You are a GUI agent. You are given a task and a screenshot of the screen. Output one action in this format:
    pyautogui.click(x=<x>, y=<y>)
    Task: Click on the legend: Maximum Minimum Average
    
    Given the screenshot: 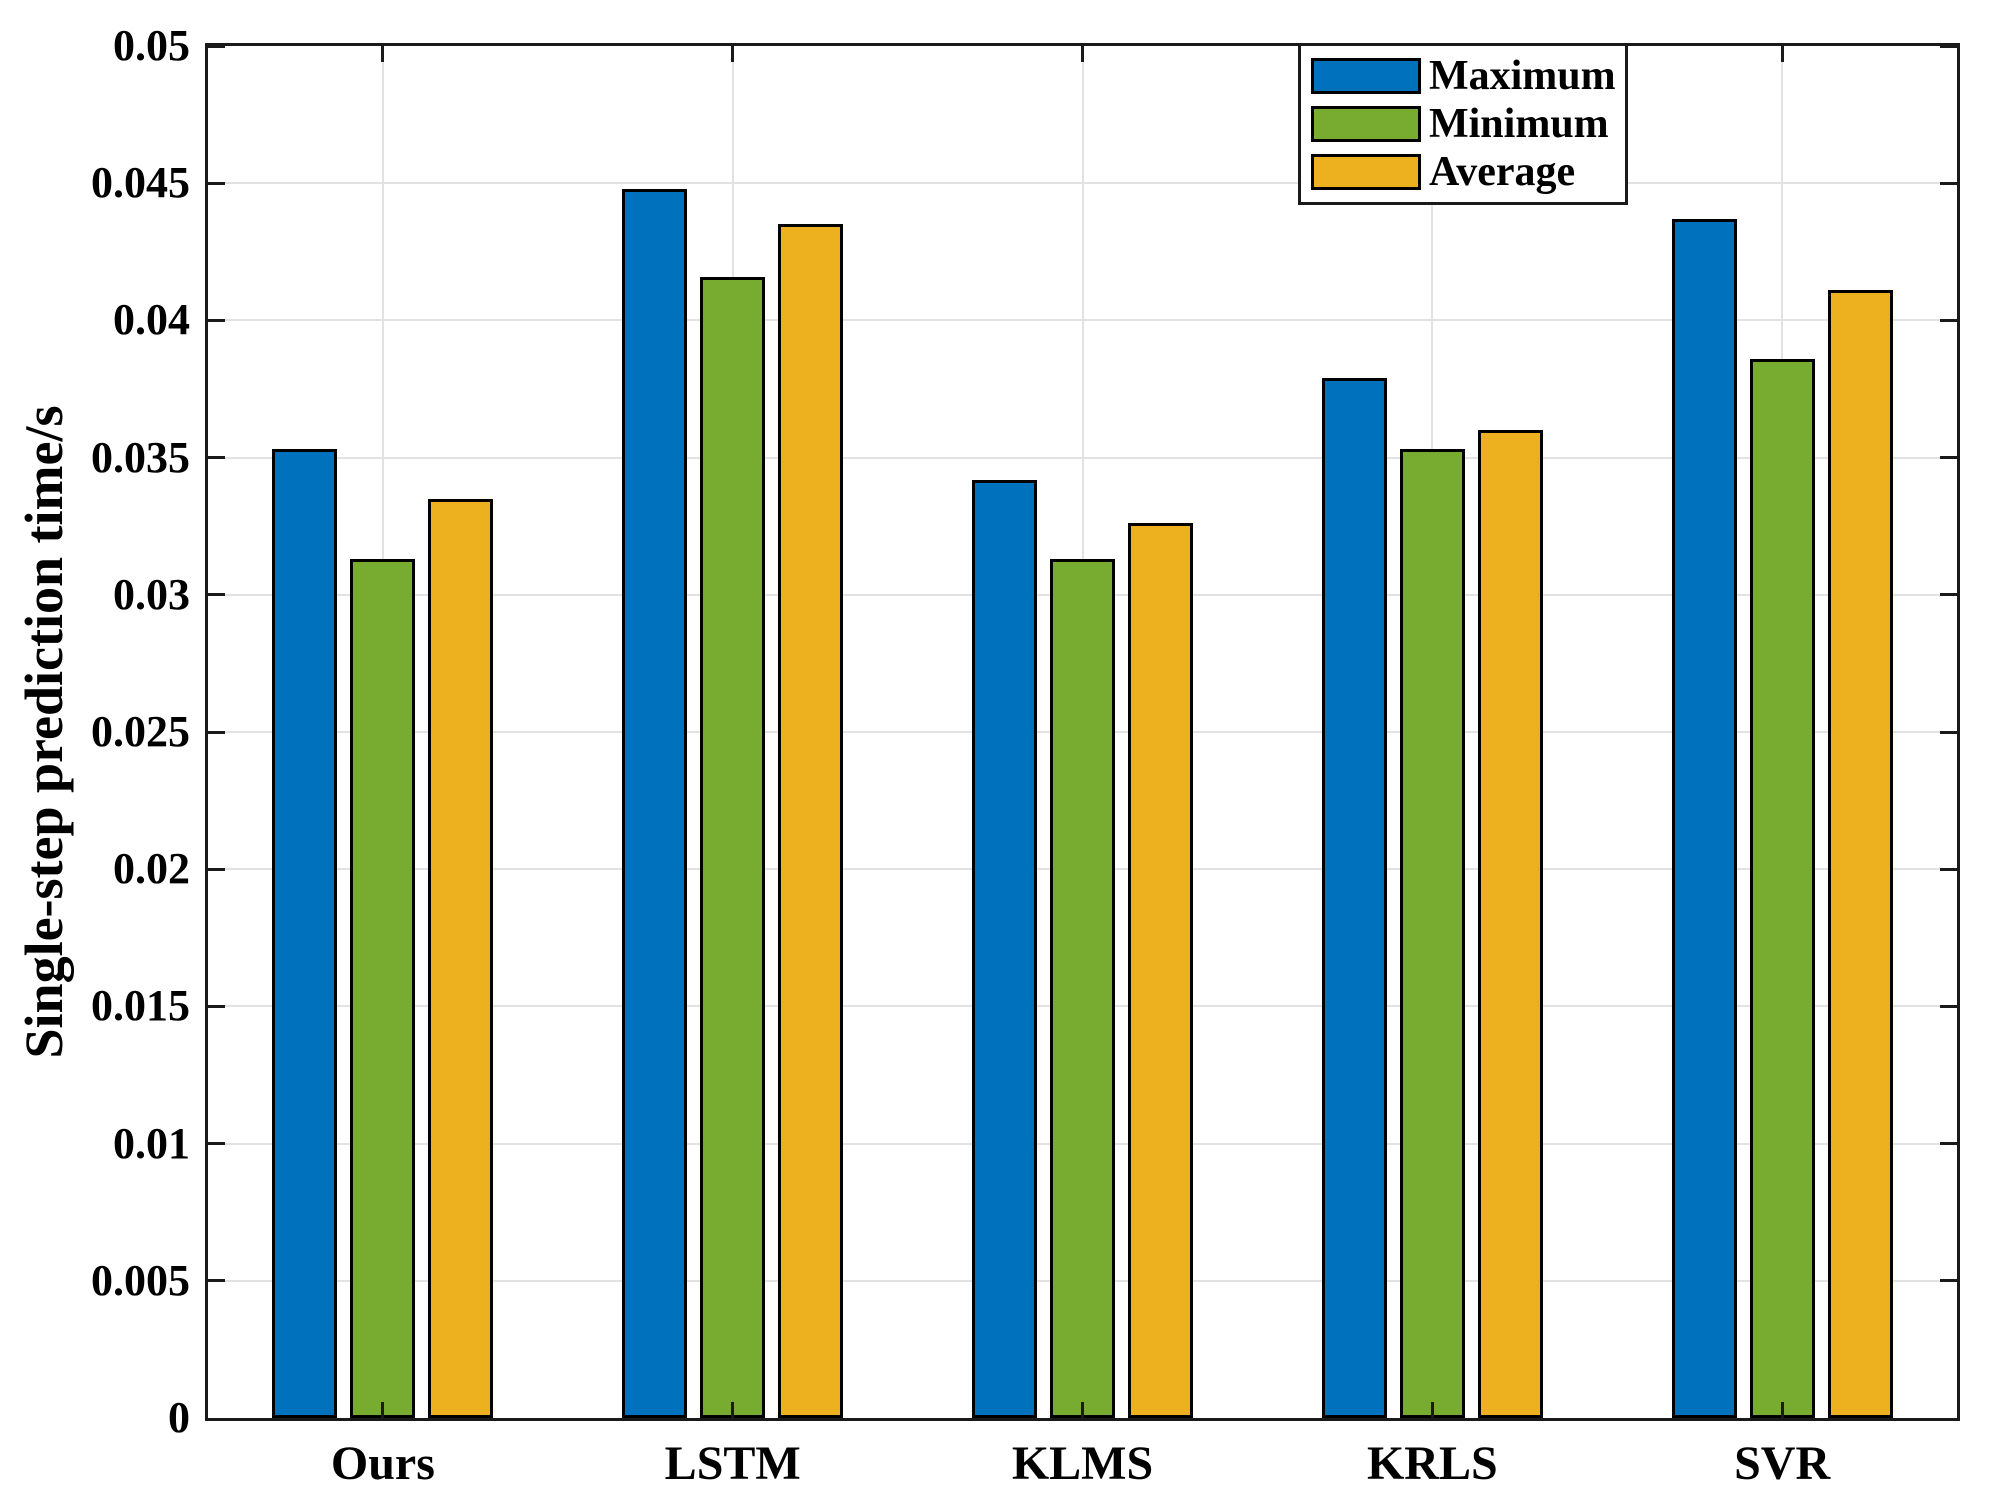 What is the action you would take?
    pyautogui.click(x=1463, y=124)
    